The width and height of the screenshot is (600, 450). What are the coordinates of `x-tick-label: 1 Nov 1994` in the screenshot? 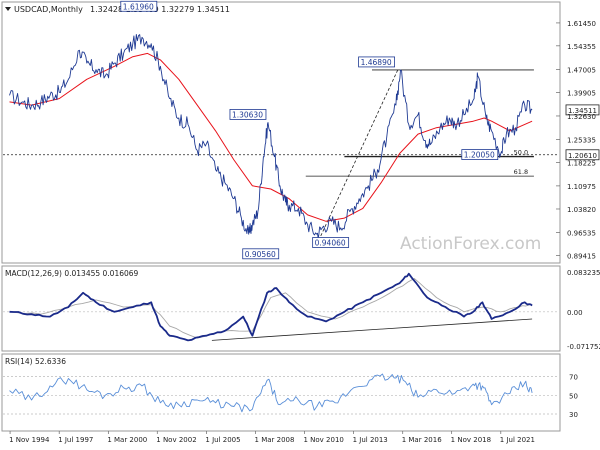 It's located at (29, 440).